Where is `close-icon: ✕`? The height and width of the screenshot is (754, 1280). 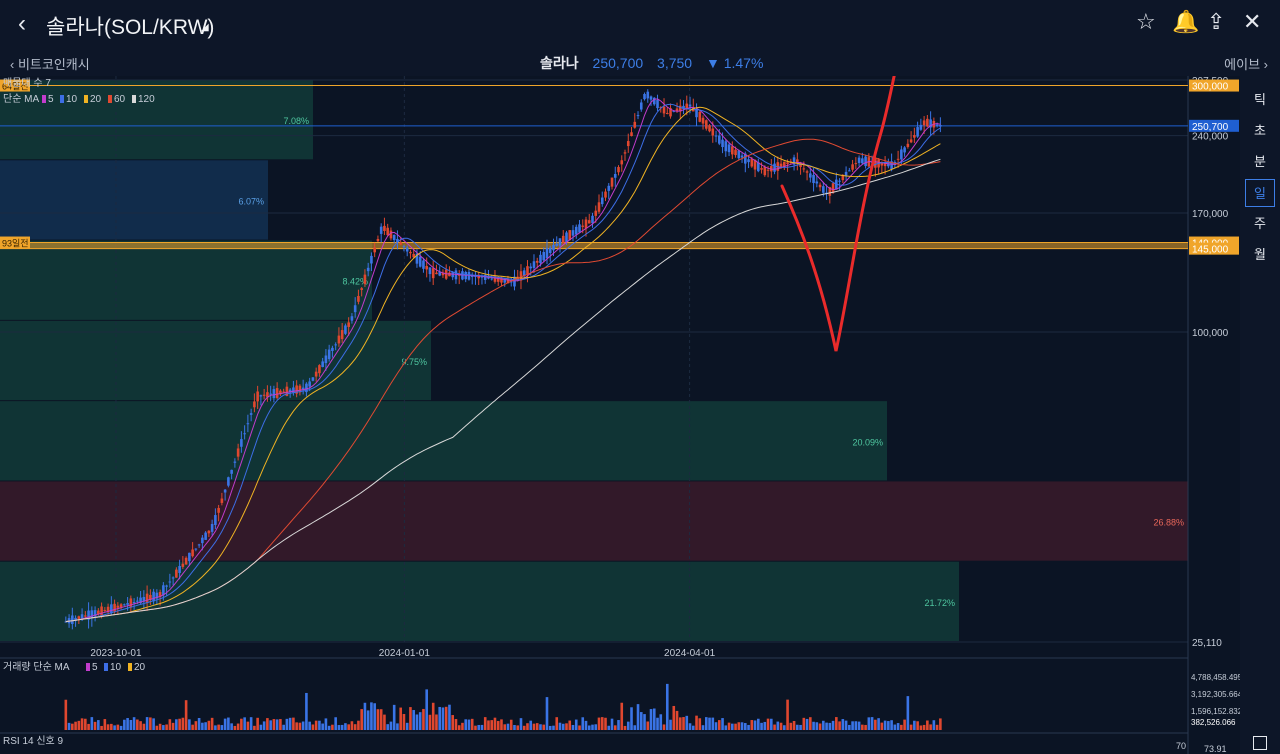 close-icon: ✕ is located at coordinates (1252, 21).